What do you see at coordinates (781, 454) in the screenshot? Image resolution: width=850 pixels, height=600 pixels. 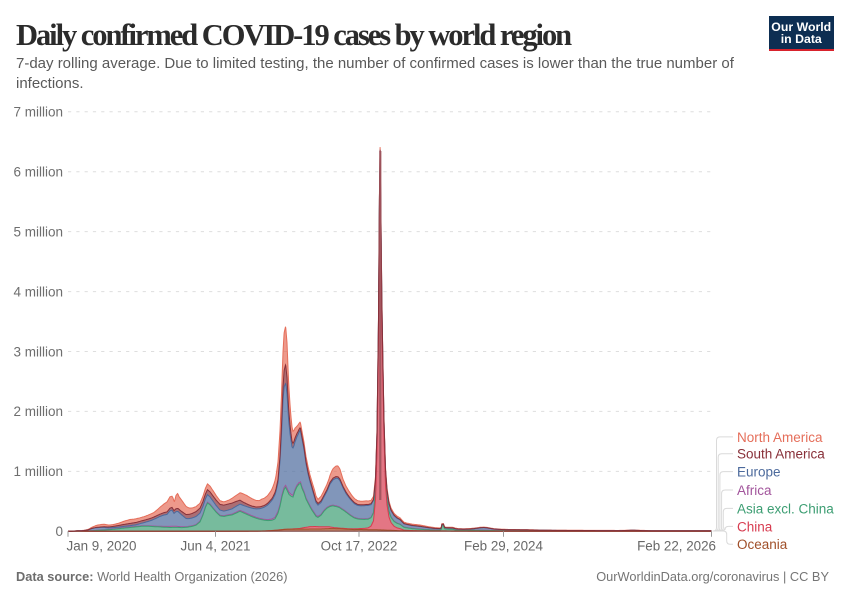 I see `svg-text: South America` at bounding box center [781, 454].